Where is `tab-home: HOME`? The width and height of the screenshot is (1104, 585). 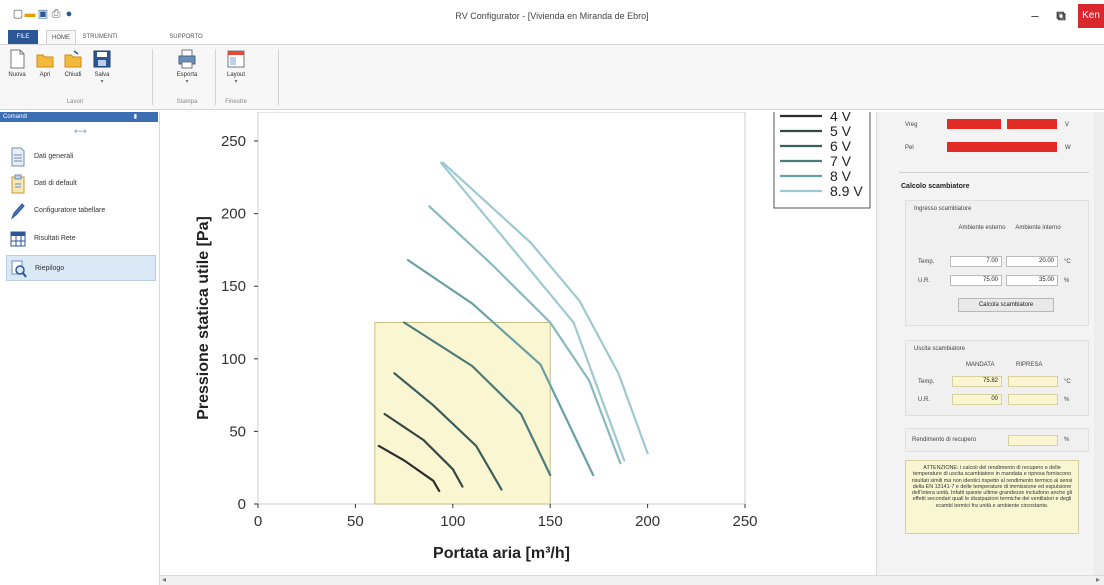
tab-home: HOME is located at coordinates (61, 37).